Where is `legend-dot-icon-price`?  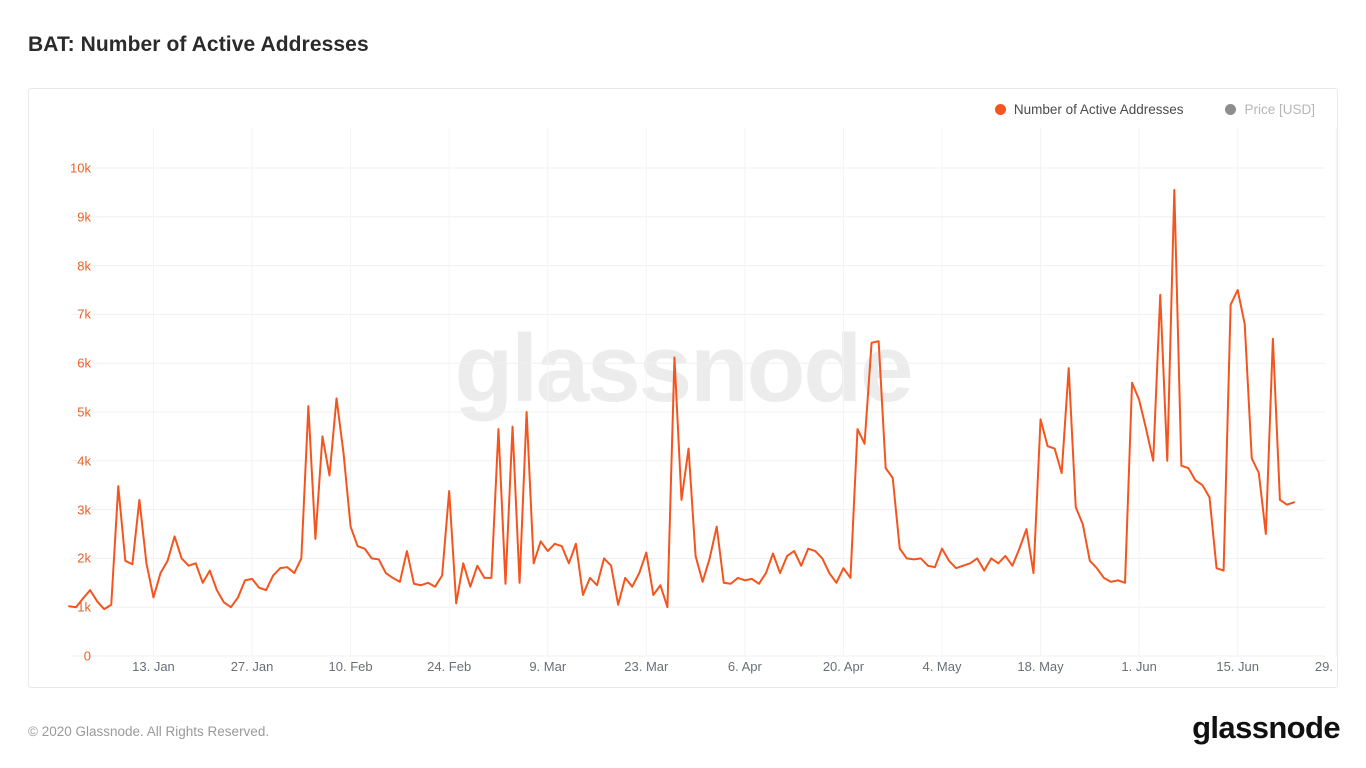
legend-dot-icon-price is located at coordinates (1231, 109).